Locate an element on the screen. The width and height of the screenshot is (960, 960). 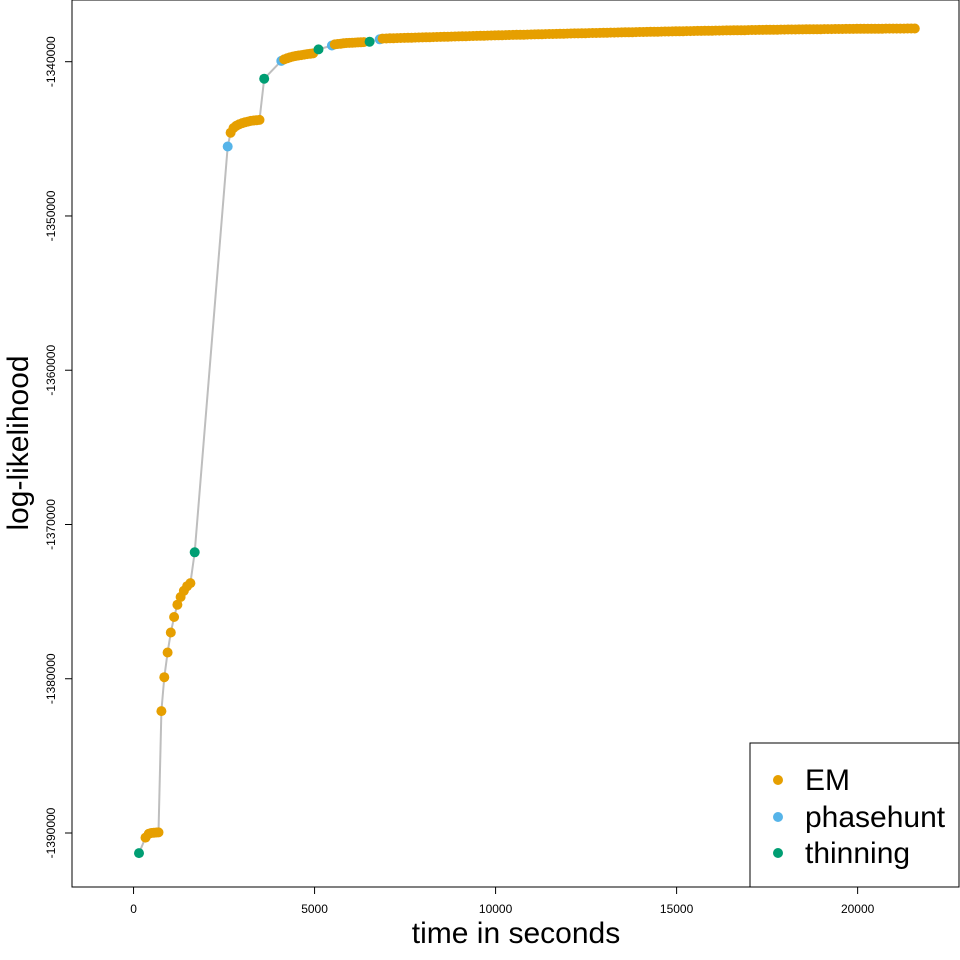
x-tick-label: 20000 is located at coordinates (858, 909).